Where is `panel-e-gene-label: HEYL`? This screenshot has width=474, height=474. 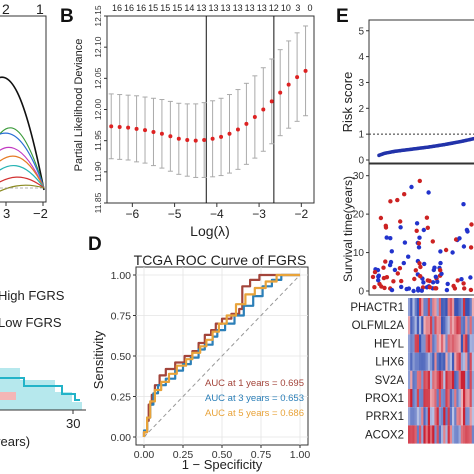 panel-e-gene-label: HEYL is located at coordinates (389, 344).